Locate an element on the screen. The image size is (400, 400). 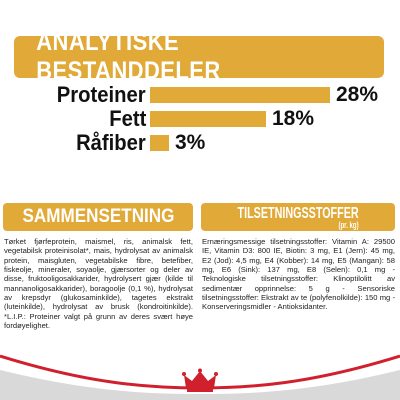
composition-title: SAMMENSETNING is located at coordinates (98, 216).